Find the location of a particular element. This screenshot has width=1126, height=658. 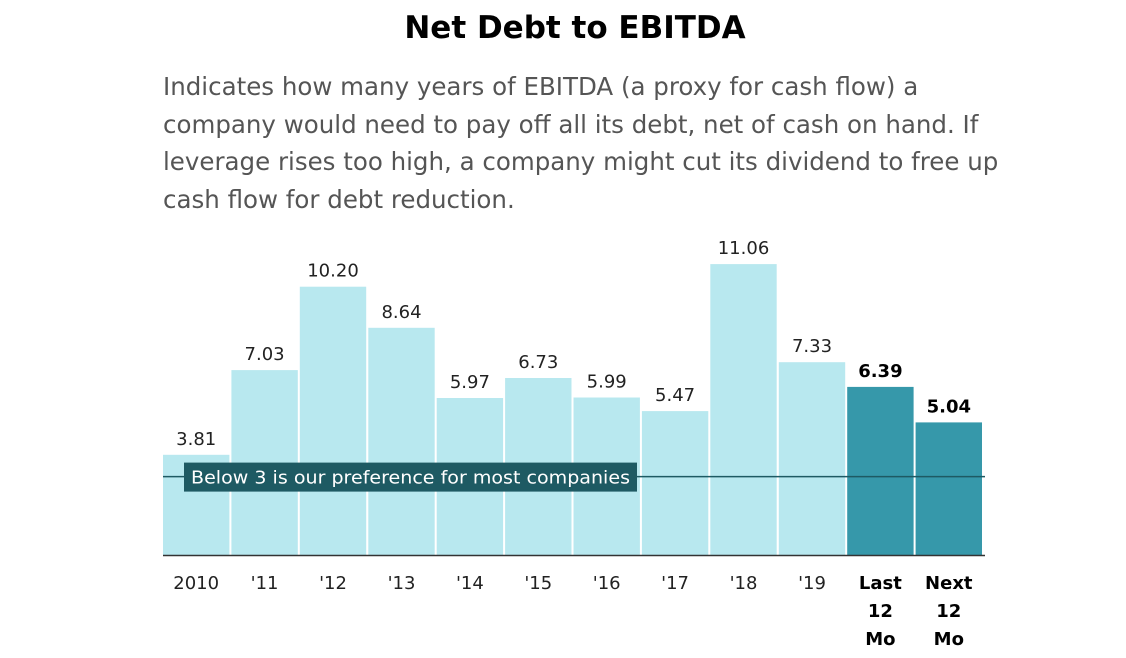

value-label-6: 5.99 is located at coordinates (607, 382).